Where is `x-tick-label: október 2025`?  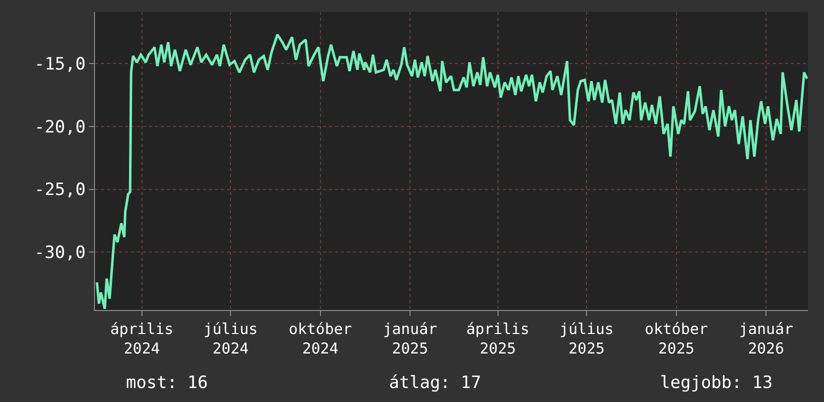 x-tick-label: október 2025 is located at coordinates (676, 339).